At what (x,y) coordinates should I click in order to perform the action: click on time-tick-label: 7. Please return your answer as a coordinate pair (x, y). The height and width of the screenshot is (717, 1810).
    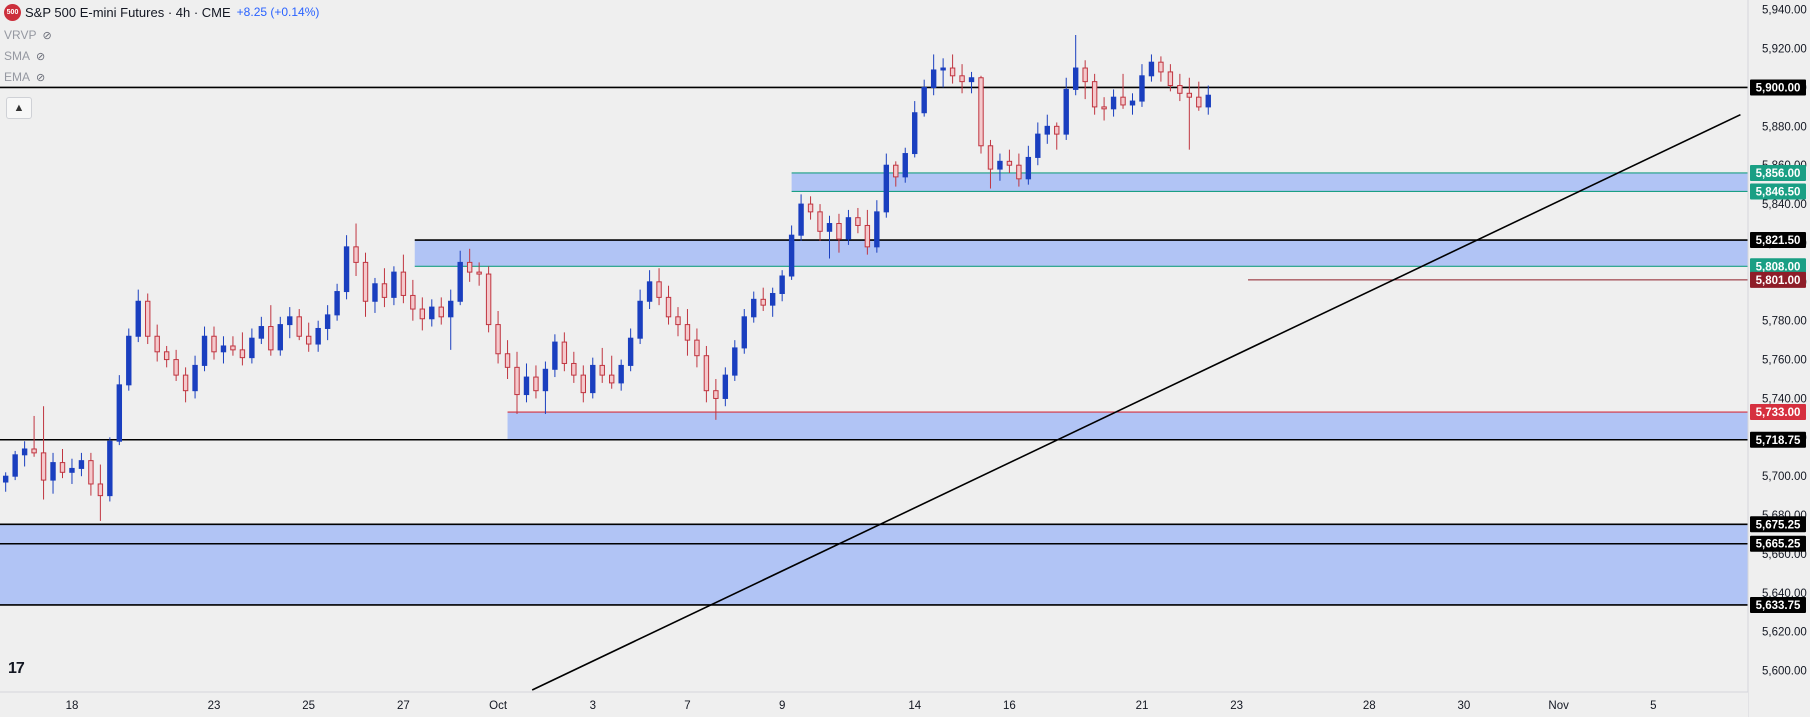
    Looking at the image, I should click on (687, 706).